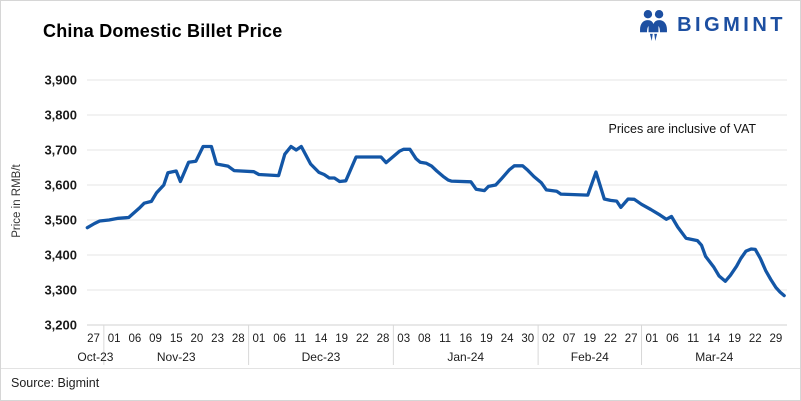  Describe the element at coordinates (176, 339) in the screenshot. I see `x-tick-label: 15` at that location.